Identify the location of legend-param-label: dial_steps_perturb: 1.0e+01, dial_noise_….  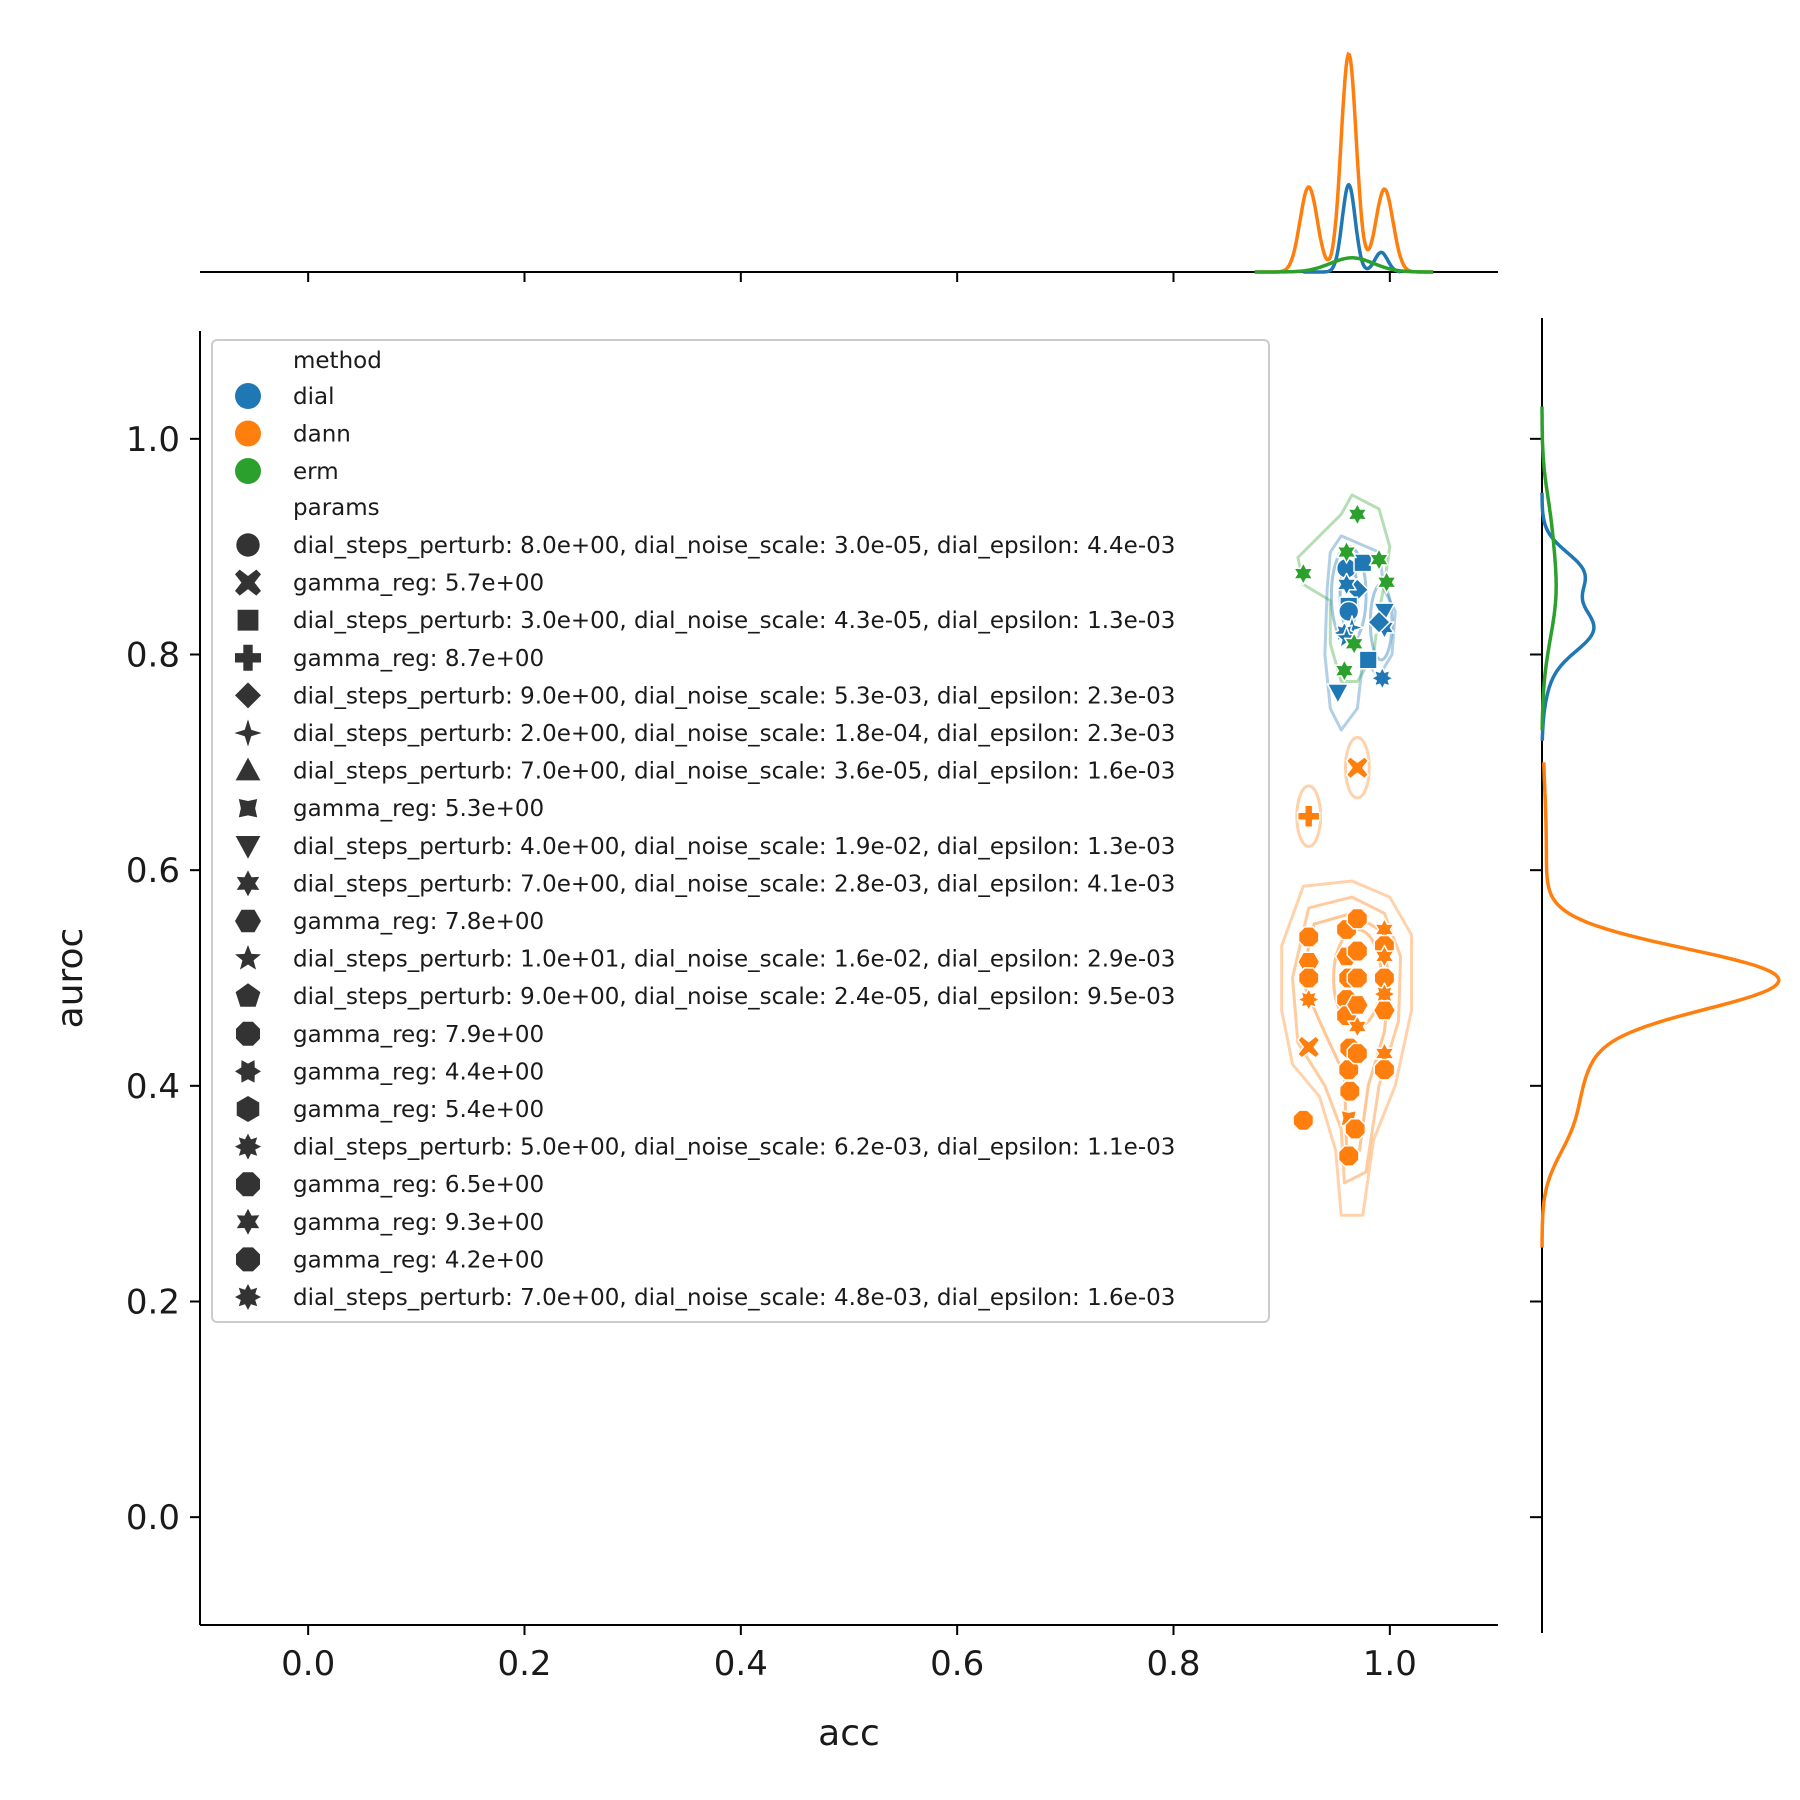
(734, 960).